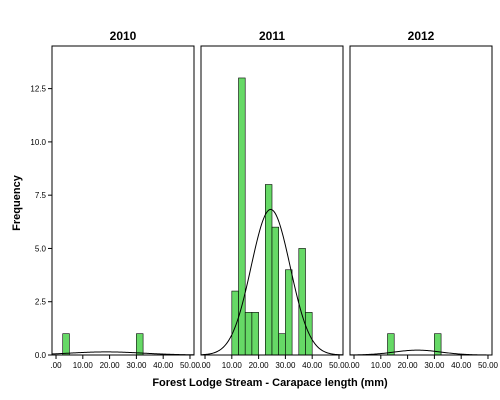 The image size is (500, 400). Describe the element at coordinates (38, 142) in the screenshot. I see `y-tick-label: 10.0` at that location.